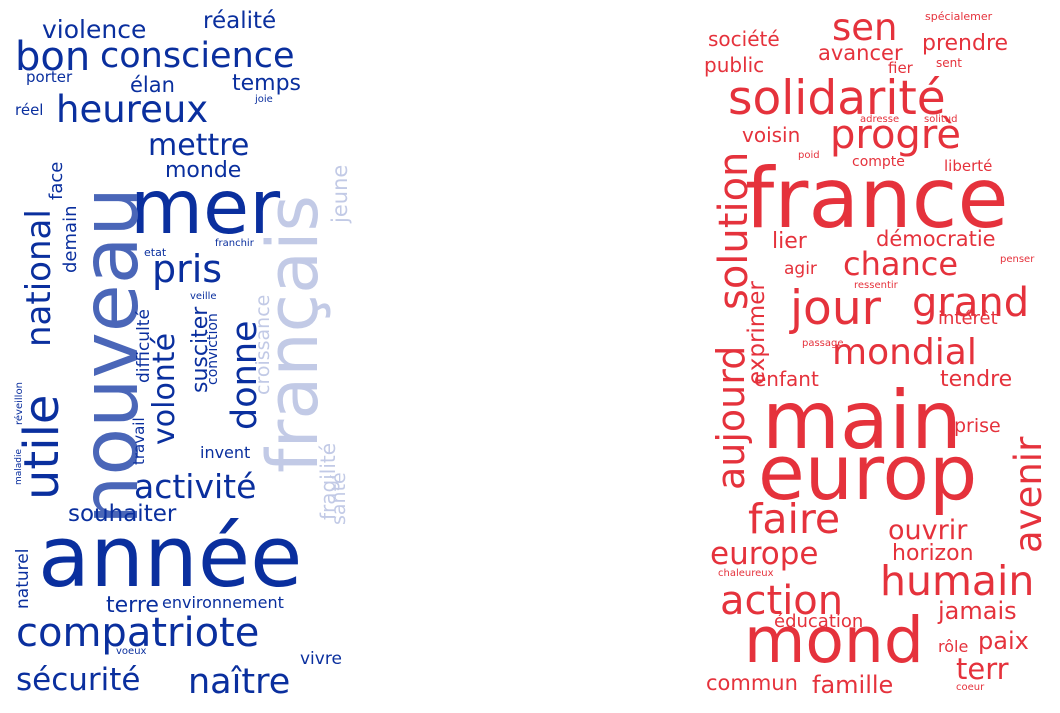 Image resolution: width=1060 pixels, height=713 pixels. Describe the element at coordinates (976, 379) in the screenshot. I see `right-word-tendre: tendre` at that location.